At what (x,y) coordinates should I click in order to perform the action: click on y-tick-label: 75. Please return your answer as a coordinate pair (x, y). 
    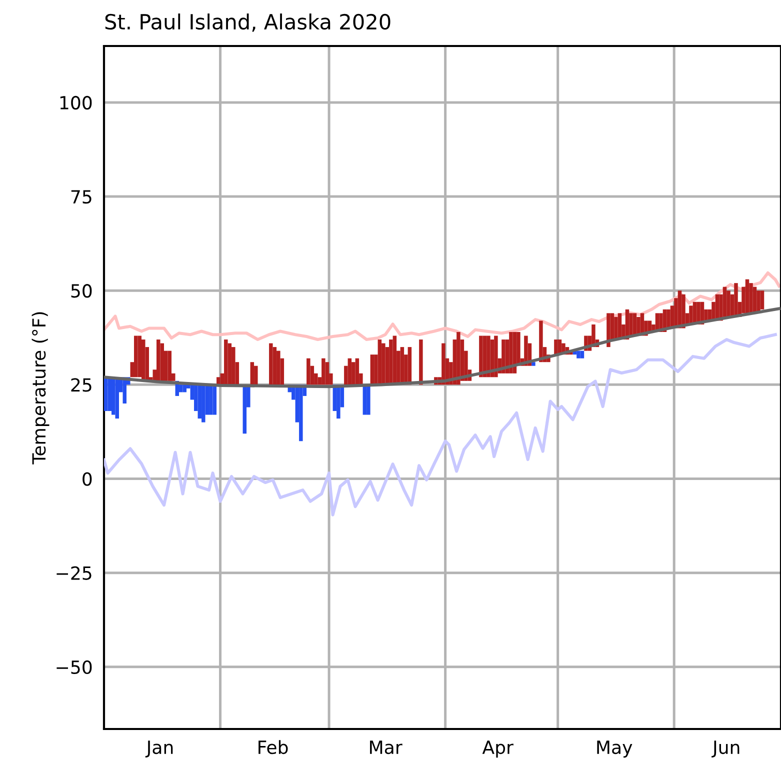
    Looking at the image, I should click on (81, 197).